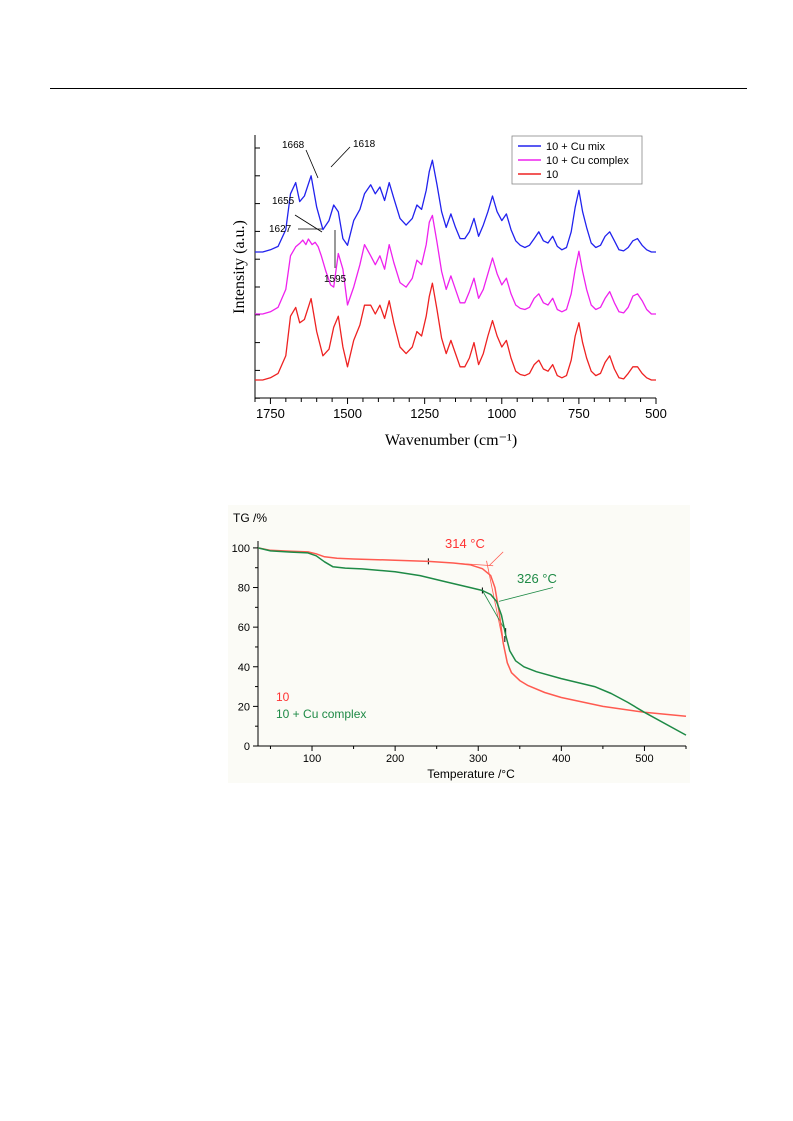 This screenshot has height=1121, width=793. What do you see at coordinates (244, 628) in the screenshot?
I see `tg-y-tick-label-60: 60` at bounding box center [244, 628].